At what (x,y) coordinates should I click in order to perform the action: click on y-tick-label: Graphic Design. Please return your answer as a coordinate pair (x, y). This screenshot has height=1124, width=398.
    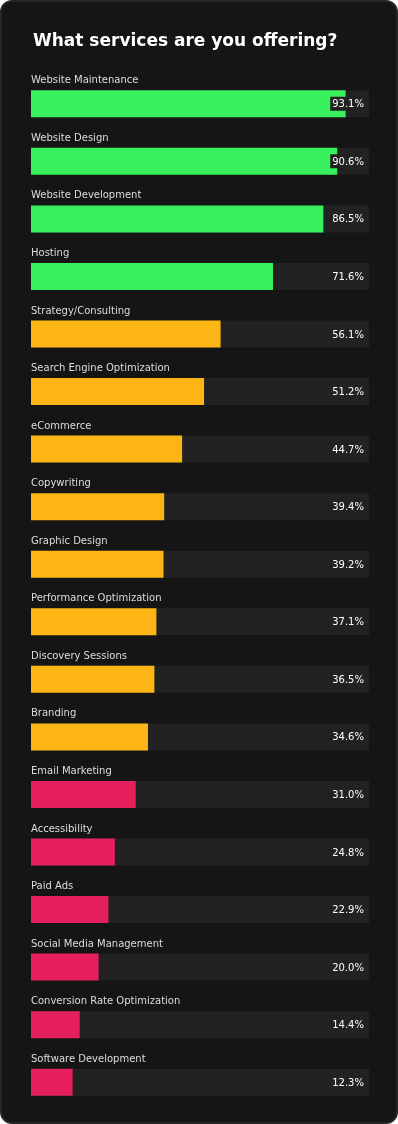
    Looking at the image, I should click on (69, 540).